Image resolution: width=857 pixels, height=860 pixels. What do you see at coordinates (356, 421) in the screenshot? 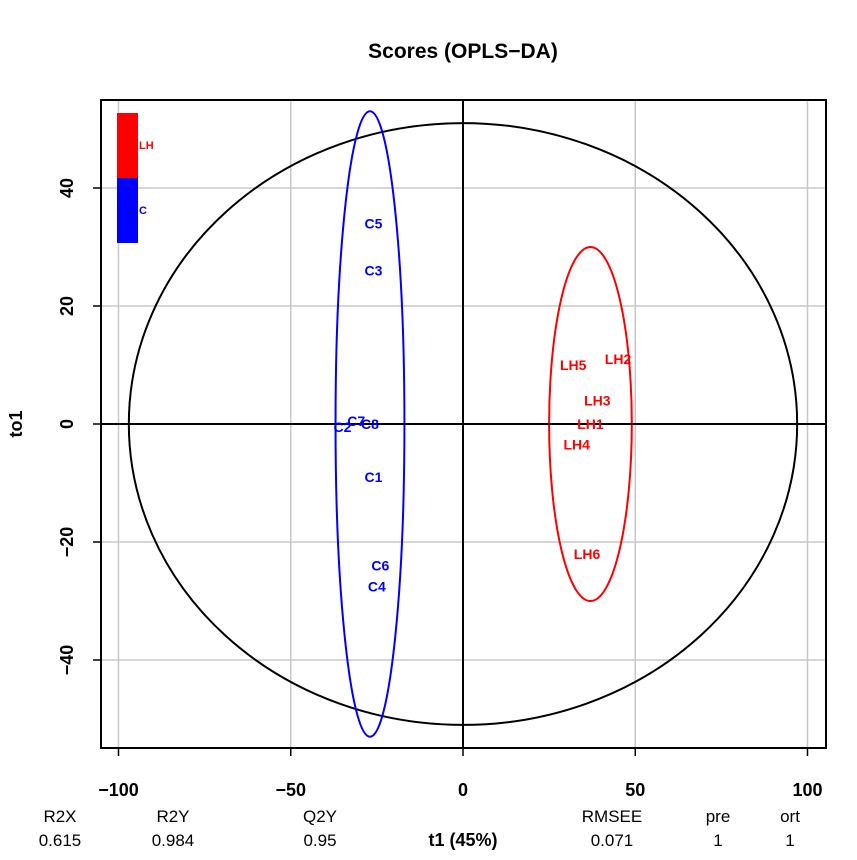
I see `point-label-C7: C7` at bounding box center [356, 421].